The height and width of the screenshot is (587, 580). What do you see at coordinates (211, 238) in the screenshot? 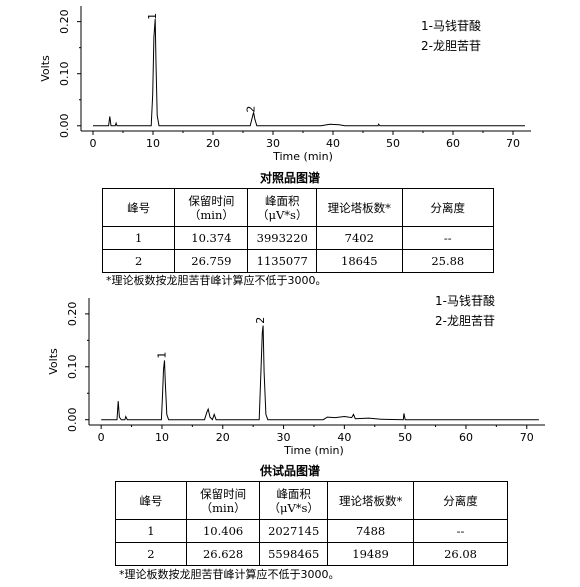
I see `cell-rt: 10.374` at bounding box center [211, 238].